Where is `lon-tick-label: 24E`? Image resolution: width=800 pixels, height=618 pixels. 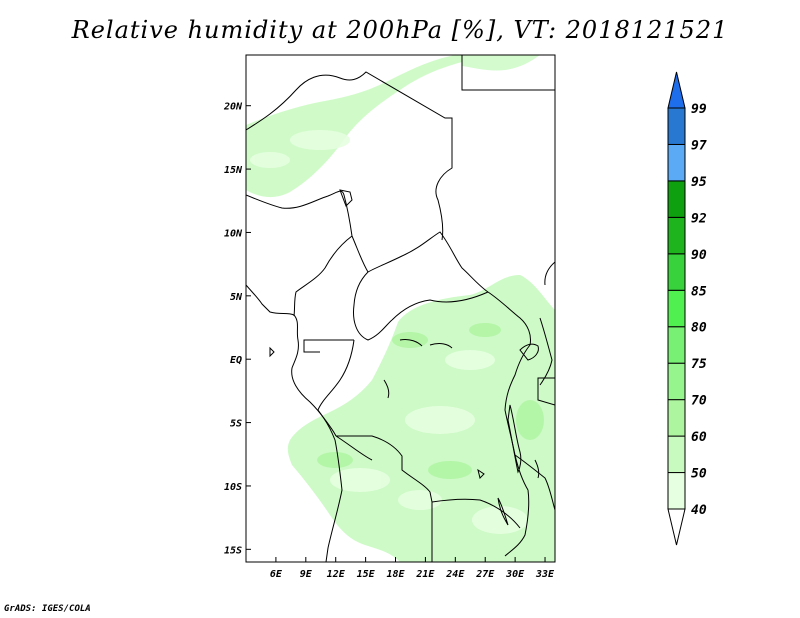 lon-tick-label: 24E is located at coordinates (455, 574).